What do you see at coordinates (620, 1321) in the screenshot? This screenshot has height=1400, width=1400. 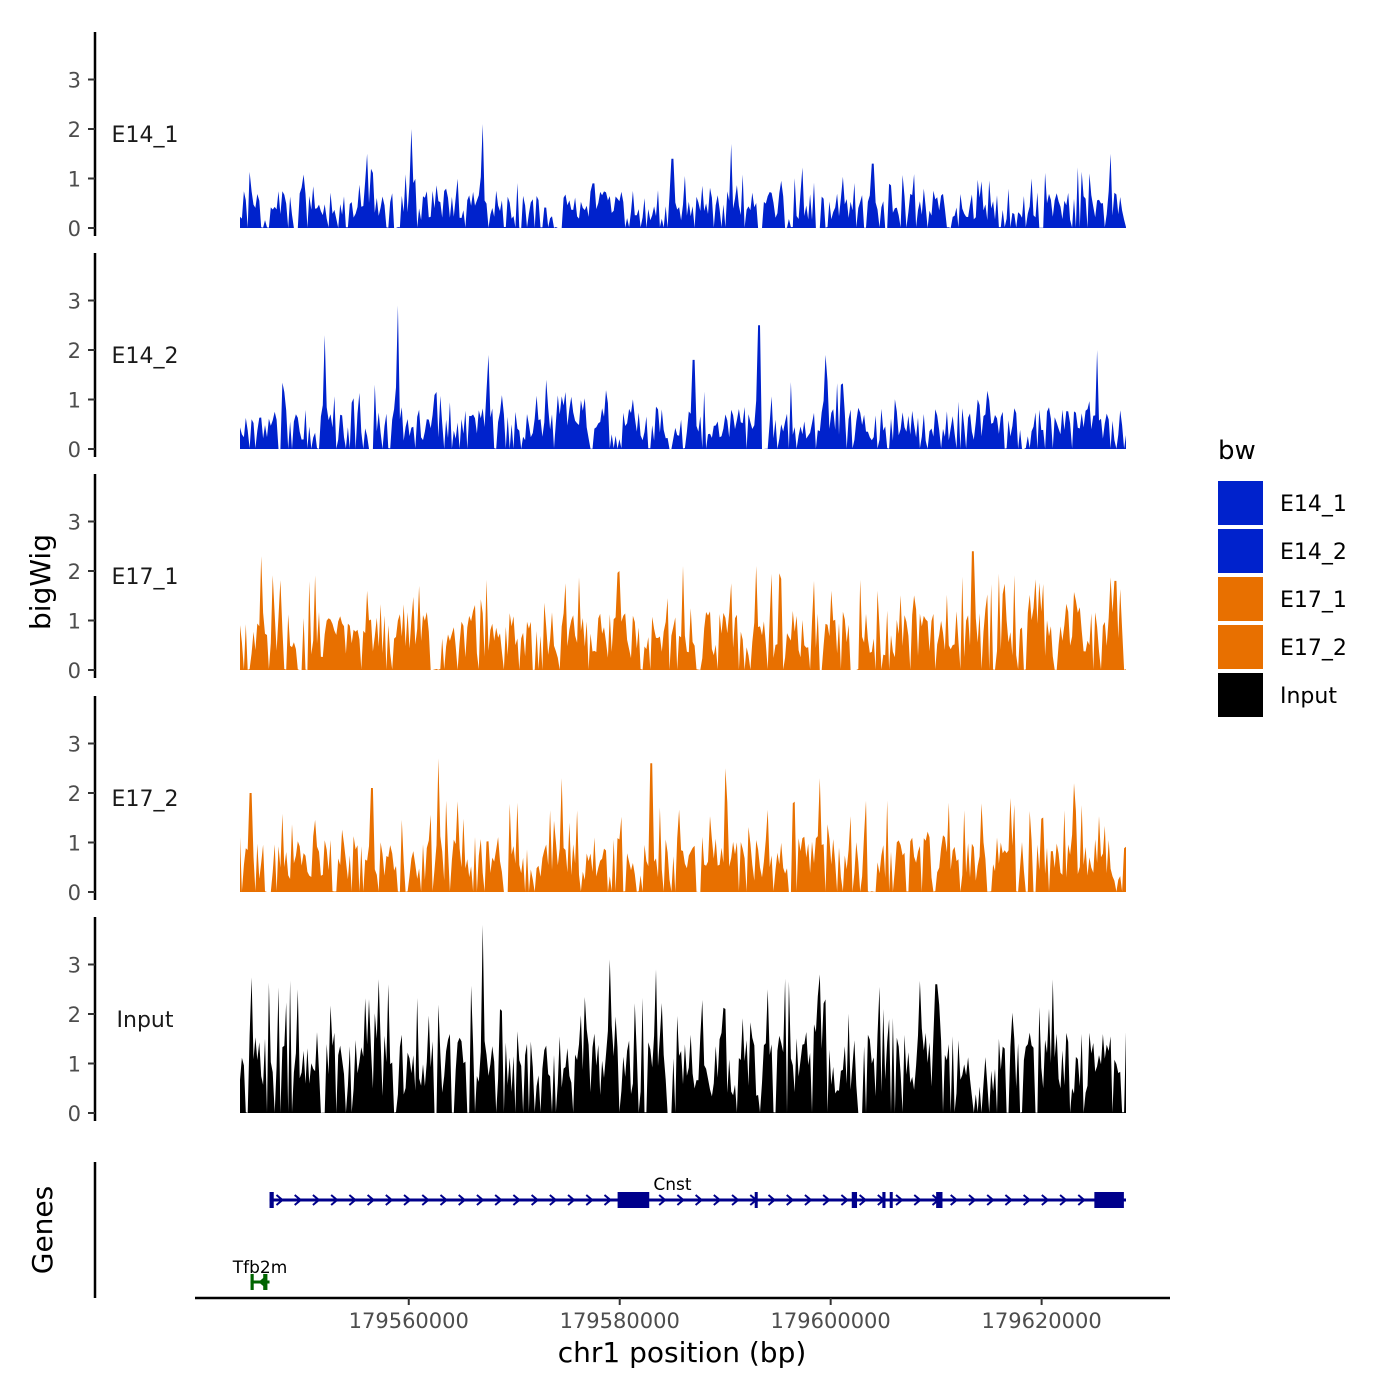 I see `x-tick-label: 179580000` at bounding box center [620, 1321].